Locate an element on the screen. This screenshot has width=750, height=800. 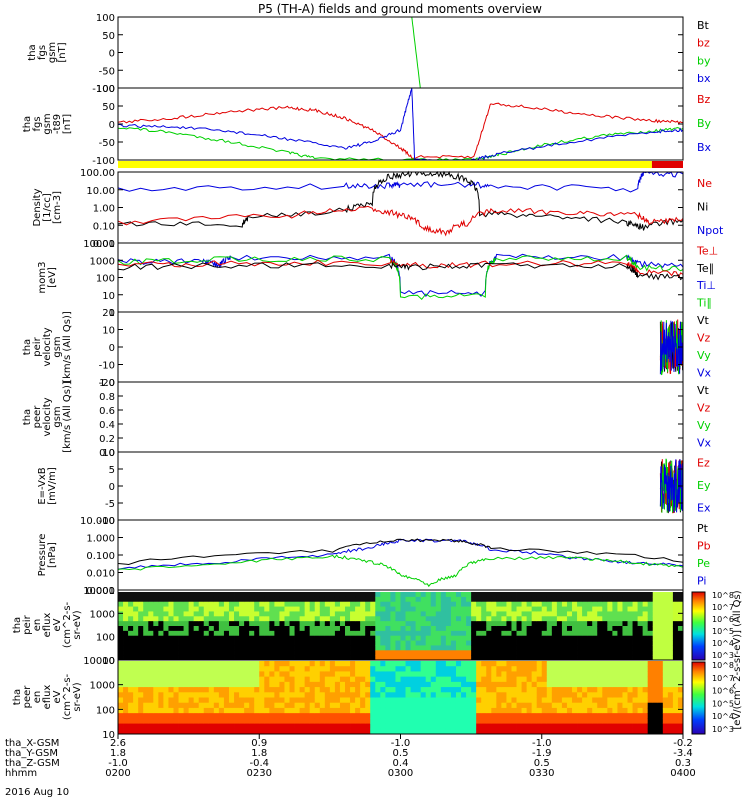
y-tick-label: -5 is located at coordinates (110, 504).